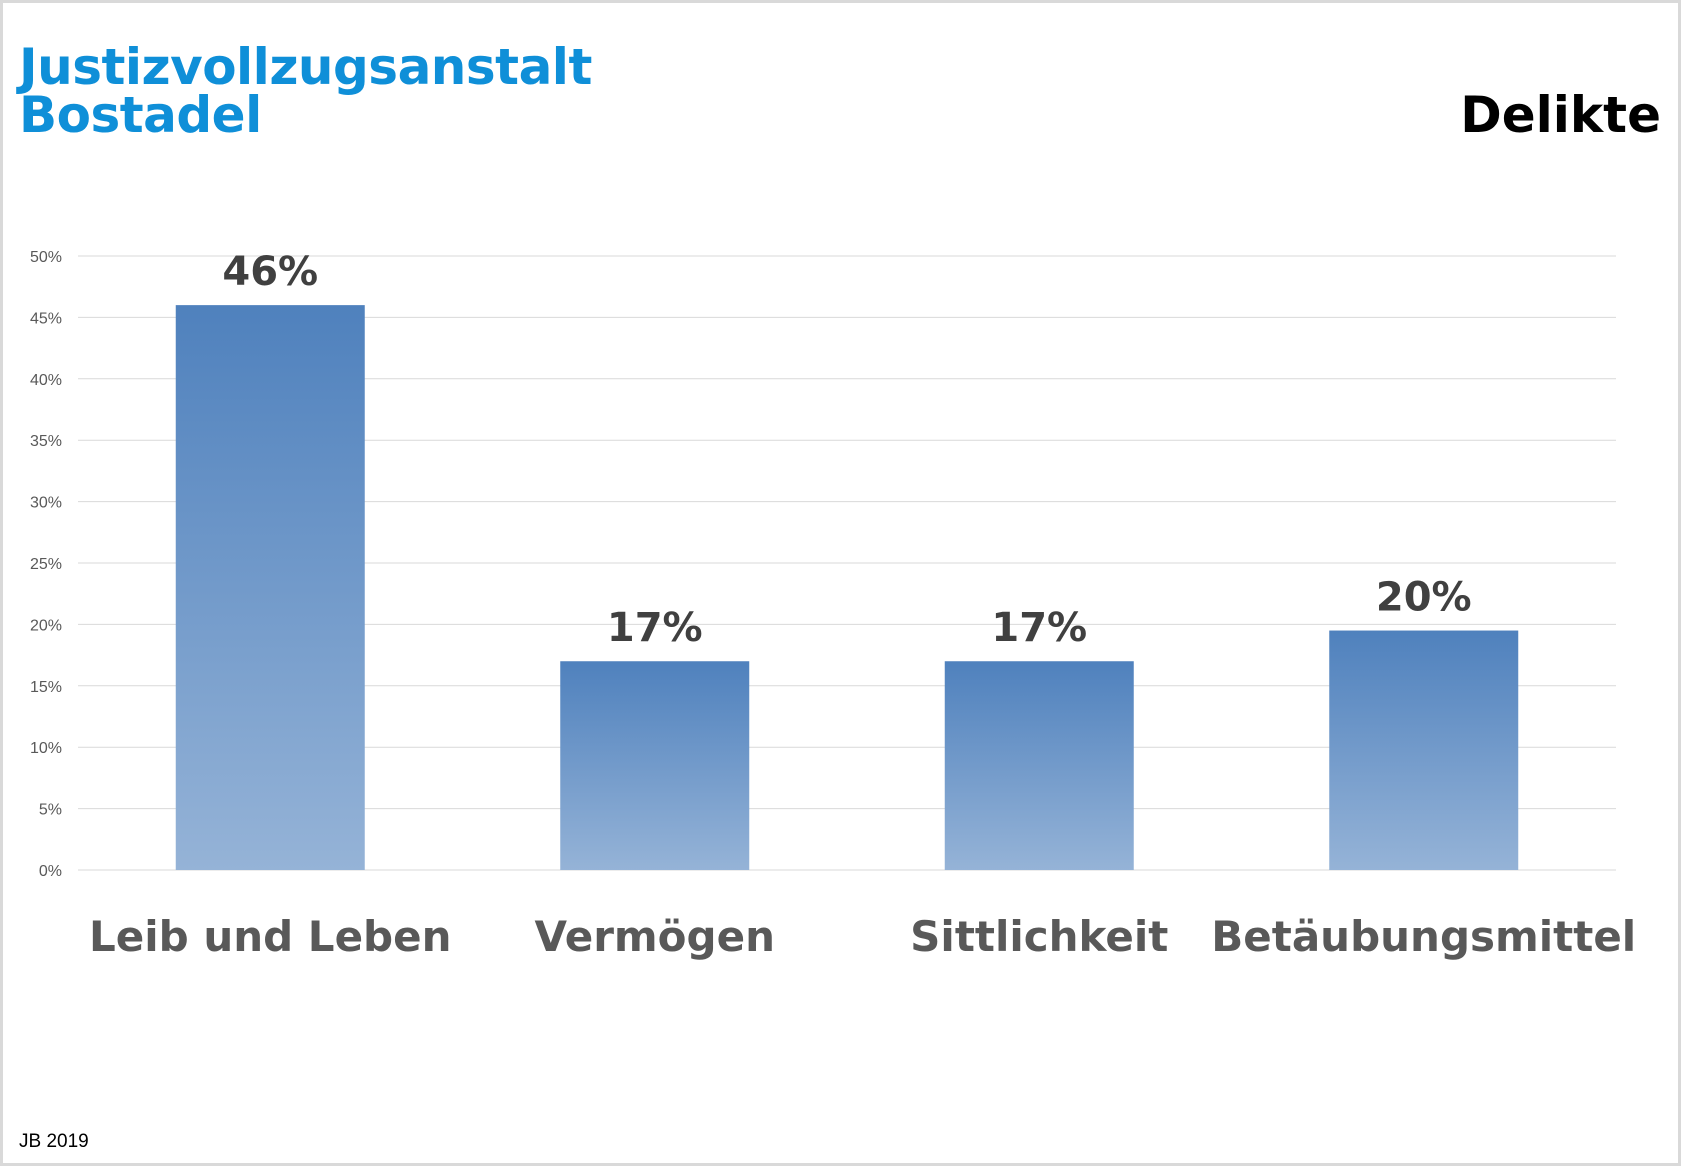  Describe the element at coordinates (54, 1141) in the screenshot. I see `footer-note: JB 2019` at that location.